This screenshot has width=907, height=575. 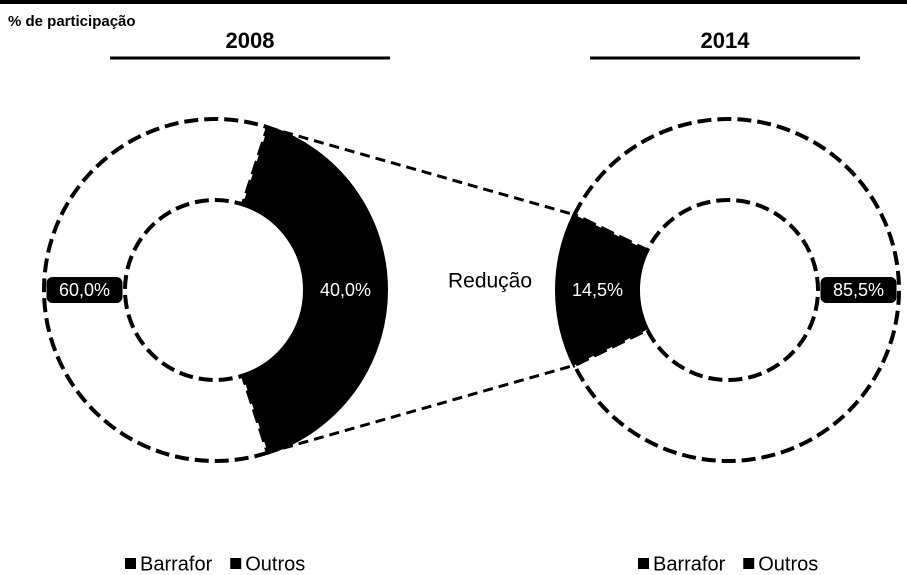 What do you see at coordinates (490, 281) in the screenshot?
I see `annotation: Redução` at bounding box center [490, 281].